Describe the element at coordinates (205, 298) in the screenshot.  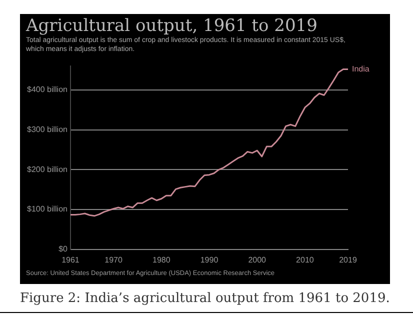
I see `caption: Figure 2: India’s agricultural output from 1961 to 2019.` at that location.